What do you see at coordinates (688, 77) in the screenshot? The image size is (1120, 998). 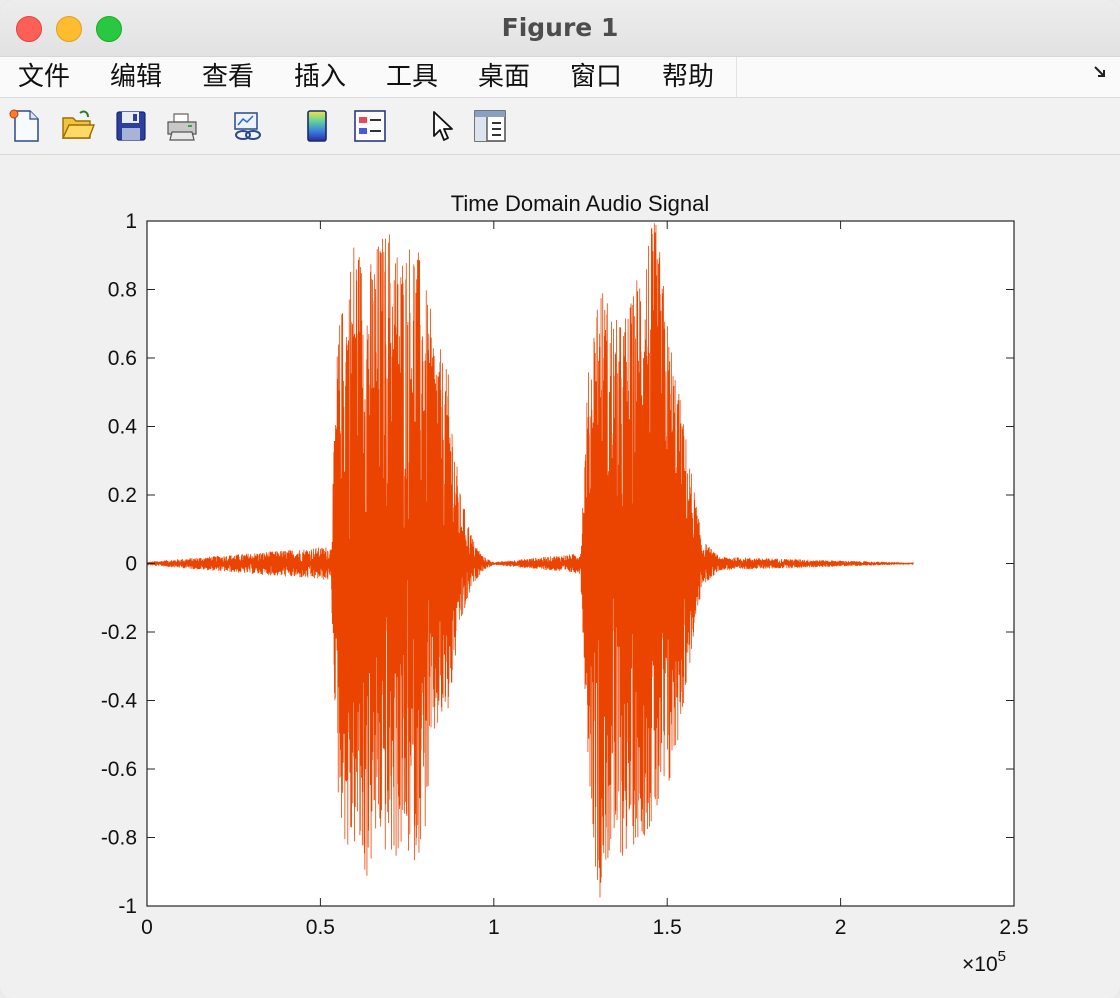 I see `menu-help: 帮助` at bounding box center [688, 77].